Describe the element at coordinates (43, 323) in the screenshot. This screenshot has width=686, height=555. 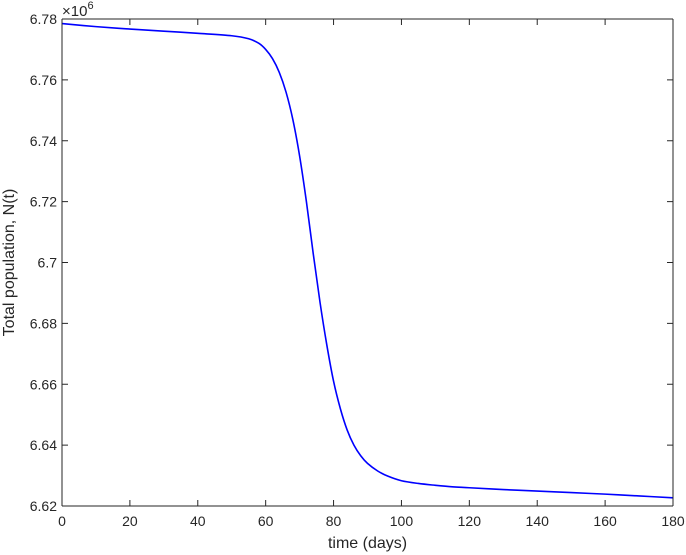
I see `y-tick-label: 6.68` at that location.